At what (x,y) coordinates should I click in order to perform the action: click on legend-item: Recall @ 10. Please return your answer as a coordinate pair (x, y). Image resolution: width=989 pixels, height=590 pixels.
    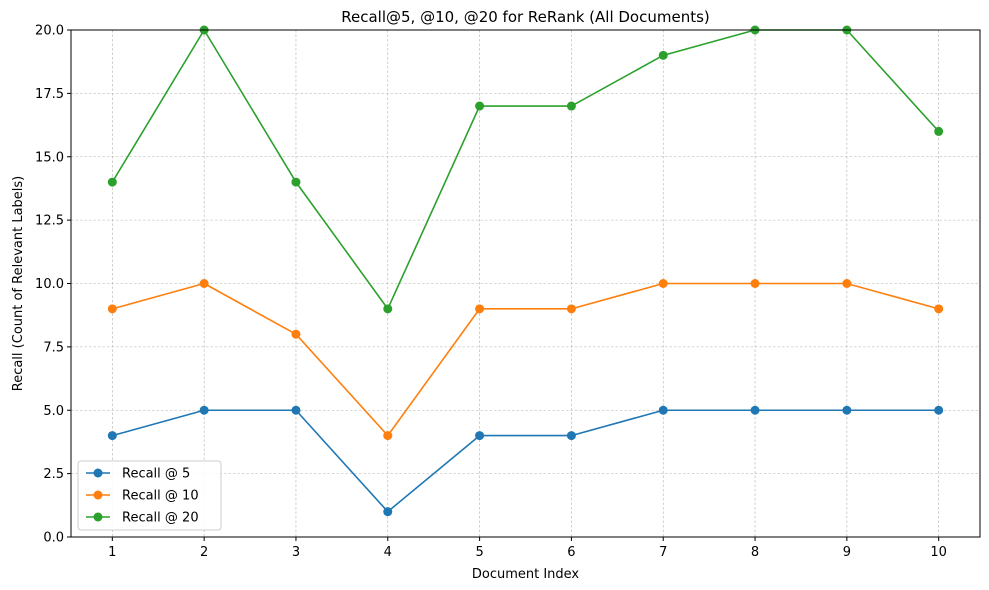
    Looking at the image, I should click on (142, 496).